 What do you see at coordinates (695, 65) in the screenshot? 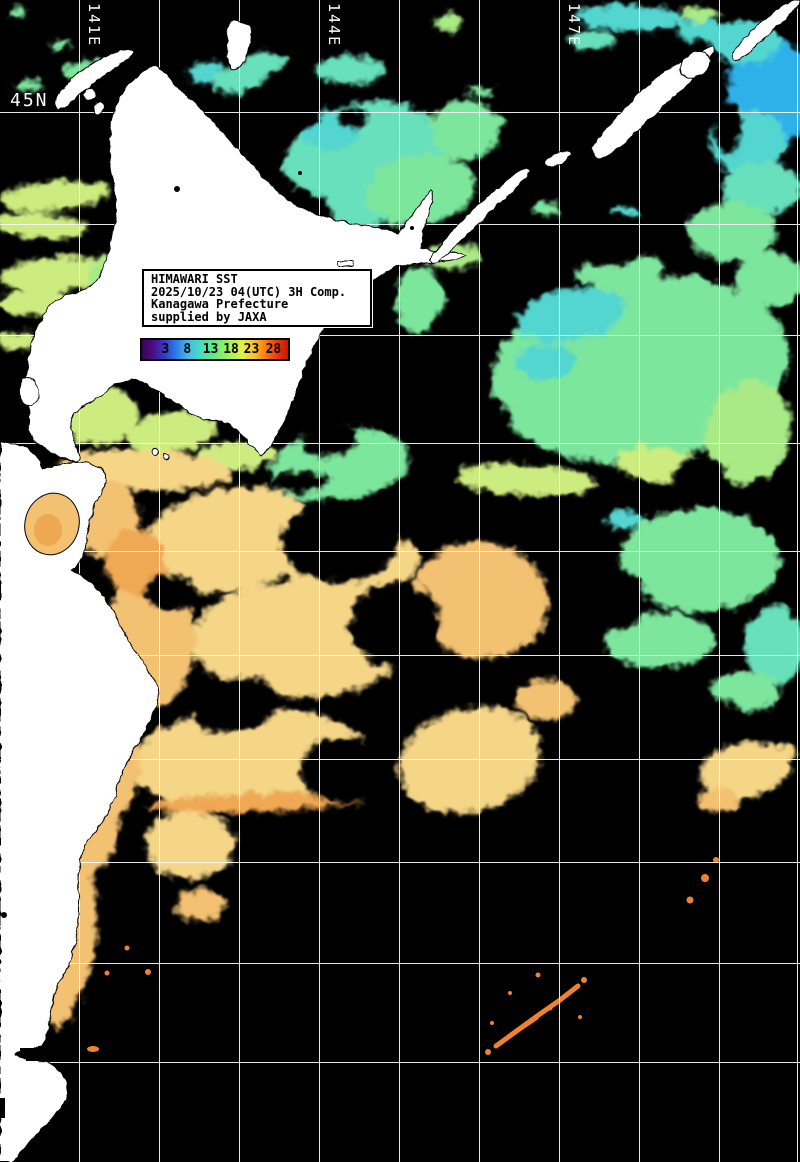
I see `iturup-lump` at bounding box center [695, 65].